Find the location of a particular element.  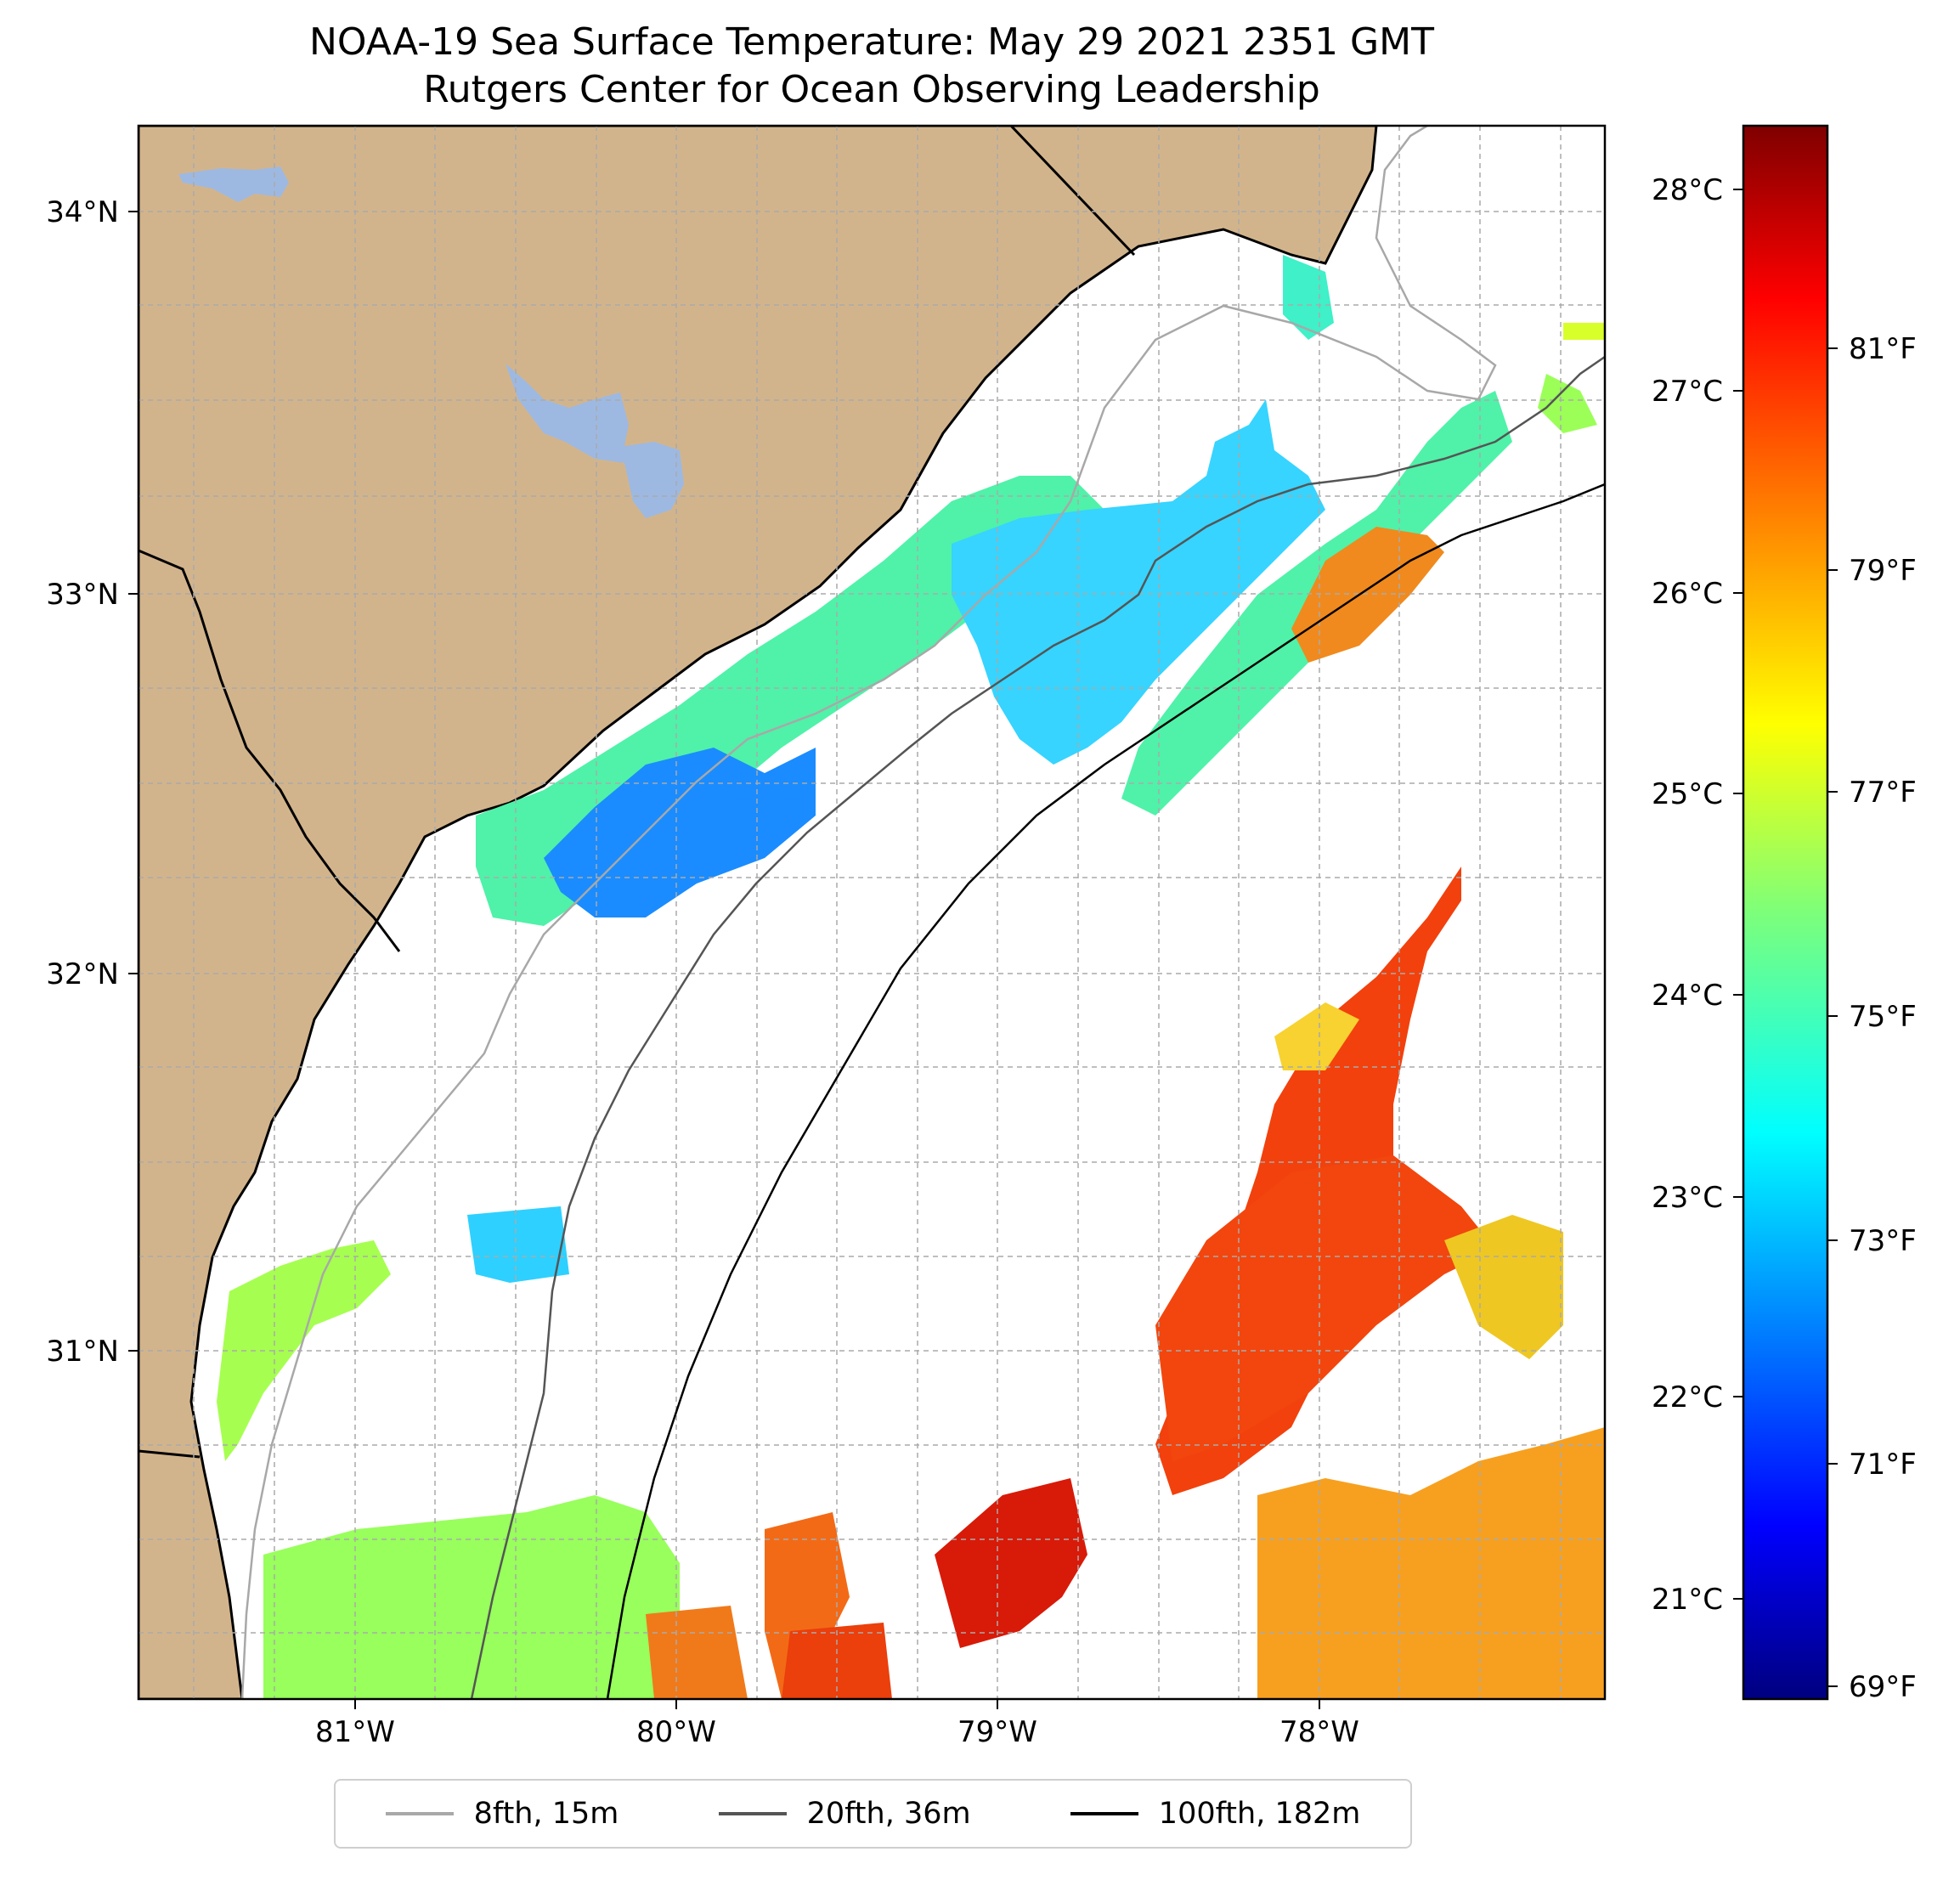

celsius-label: 27°C is located at coordinates (1688, 392).